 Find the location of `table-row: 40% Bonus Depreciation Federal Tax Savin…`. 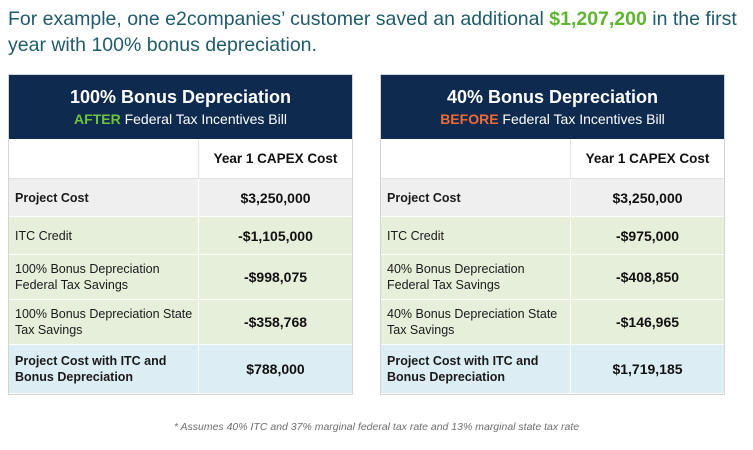

table-row: 40% Bonus Depreciation Federal Tax Savin… is located at coordinates (552, 277).